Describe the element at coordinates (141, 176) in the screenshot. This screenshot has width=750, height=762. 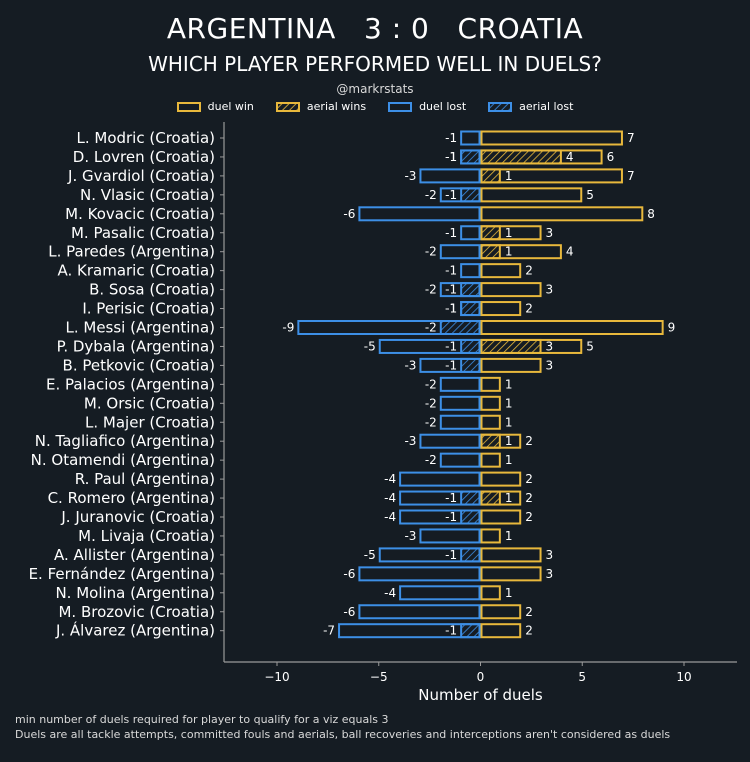
I see `player-label: J. Gvardiol (Croatia)` at that location.